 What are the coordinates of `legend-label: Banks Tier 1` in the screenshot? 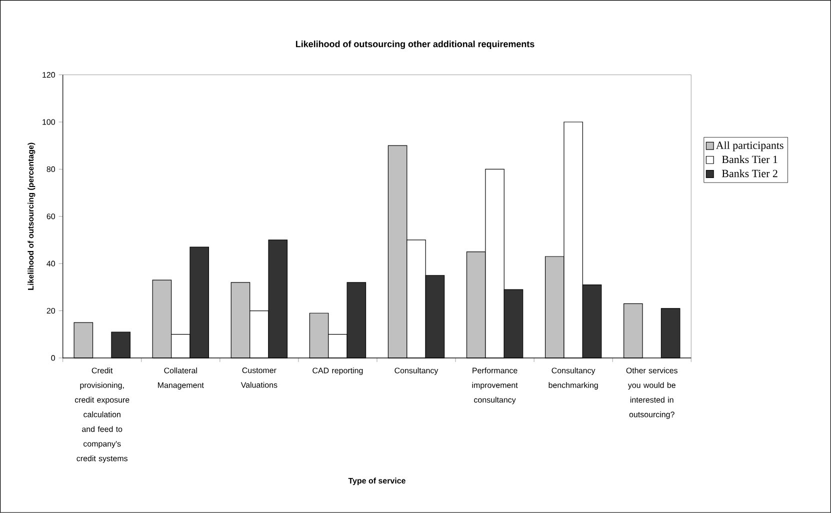 It's located at (750, 159).